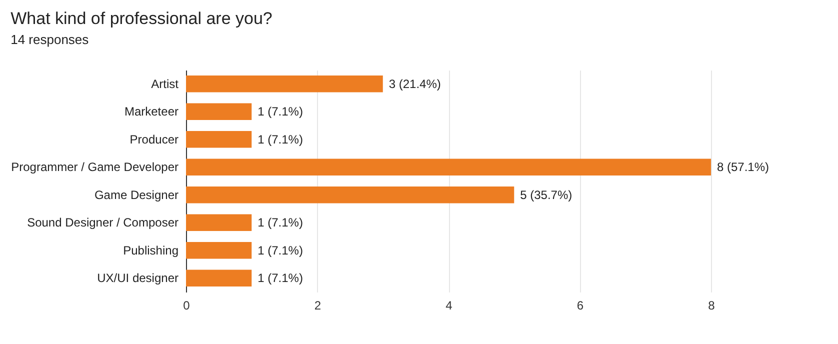 This screenshot has height=344, width=838. What do you see at coordinates (712, 305) in the screenshot?
I see `x-tick-label: 8` at bounding box center [712, 305].